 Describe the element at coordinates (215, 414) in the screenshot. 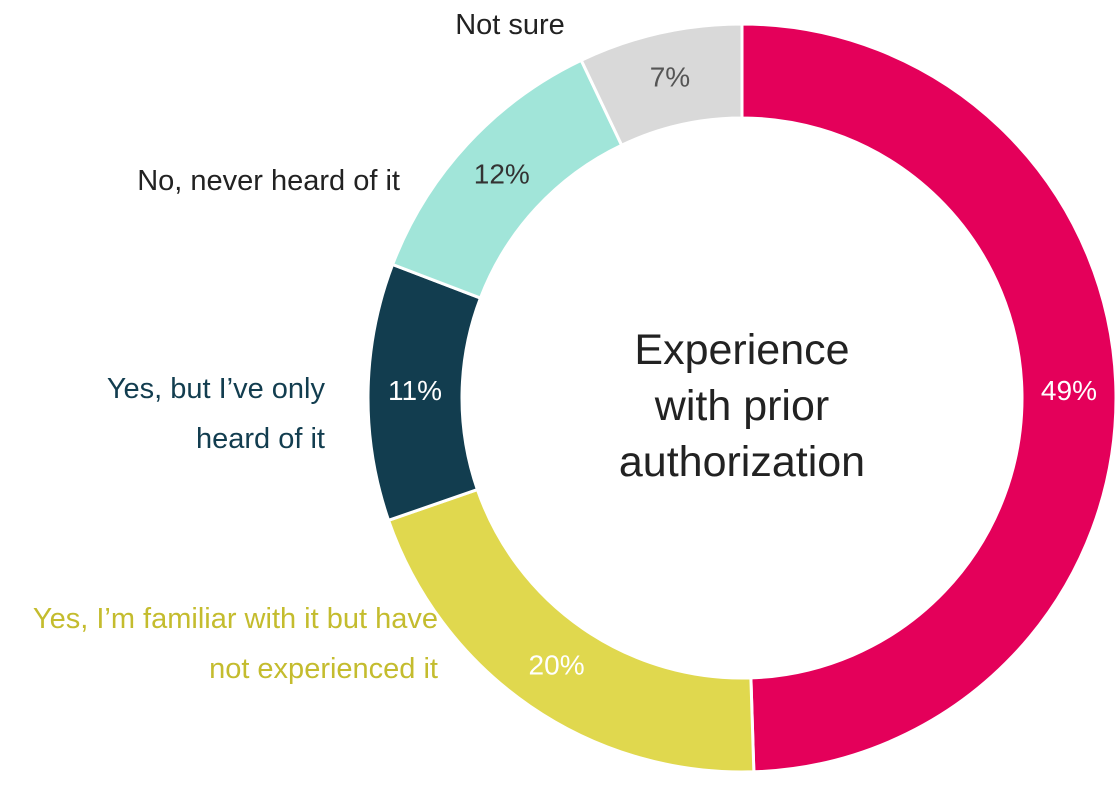

I see `category-label: Yes, but I’ve only heard of it` at that location.